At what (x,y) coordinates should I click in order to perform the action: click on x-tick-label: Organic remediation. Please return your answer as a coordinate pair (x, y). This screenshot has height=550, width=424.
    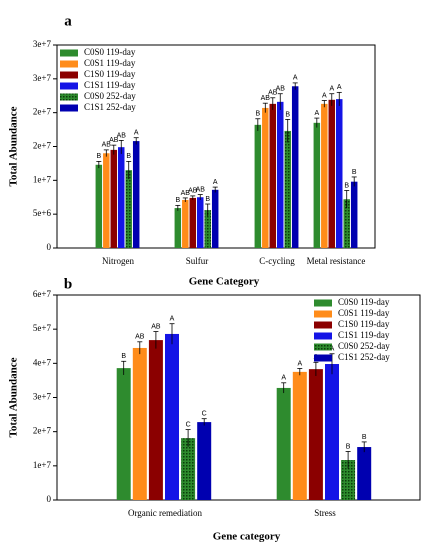
    Looking at the image, I should click on (165, 513).